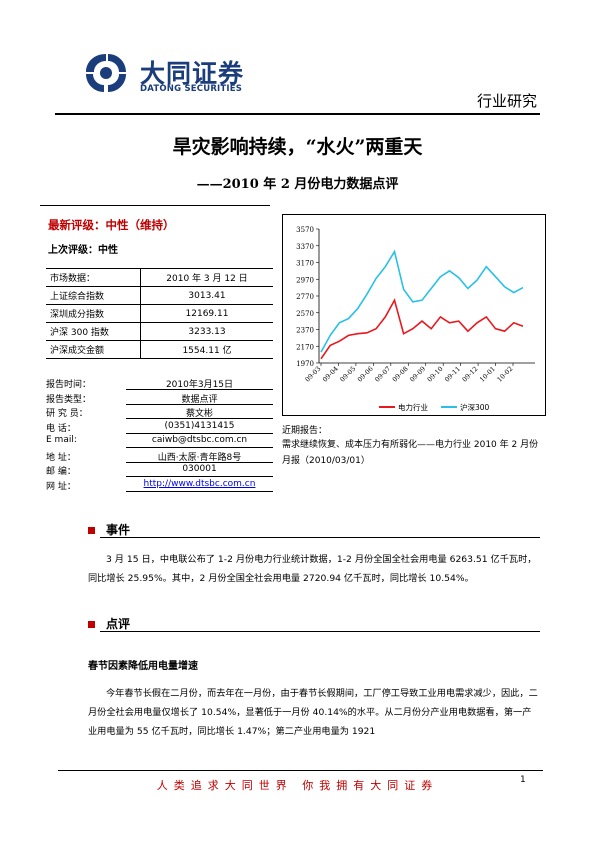  What do you see at coordinates (206, 349) in the screenshot?
I see `market-value: 1554.11 亿` at bounding box center [206, 349].